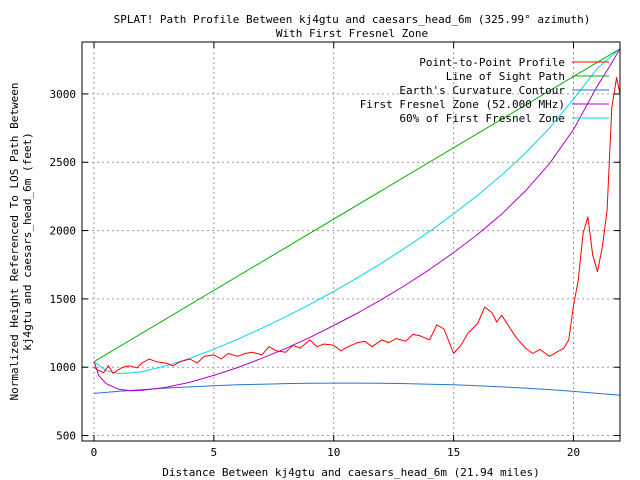 This screenshot has height=480, width=640. I want to click on legend-label: Line of Sight Path, so click(505, 76).